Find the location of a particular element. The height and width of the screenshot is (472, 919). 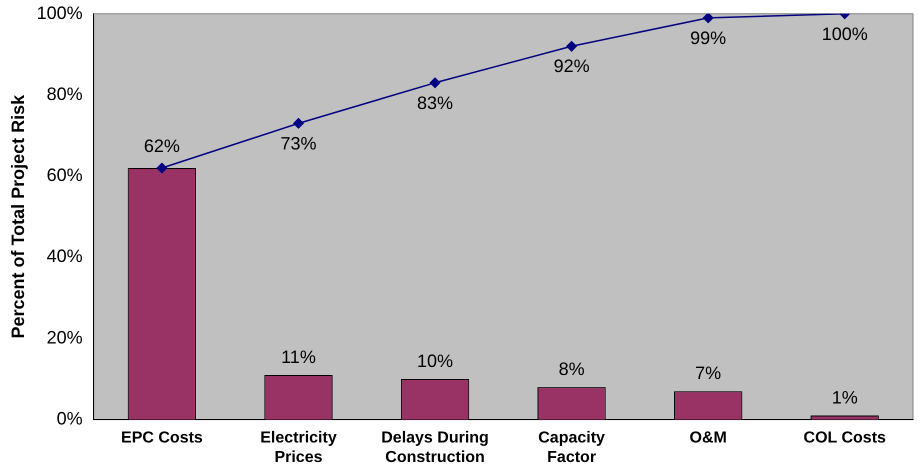

text: 10% is located at coordinates (435, 360).